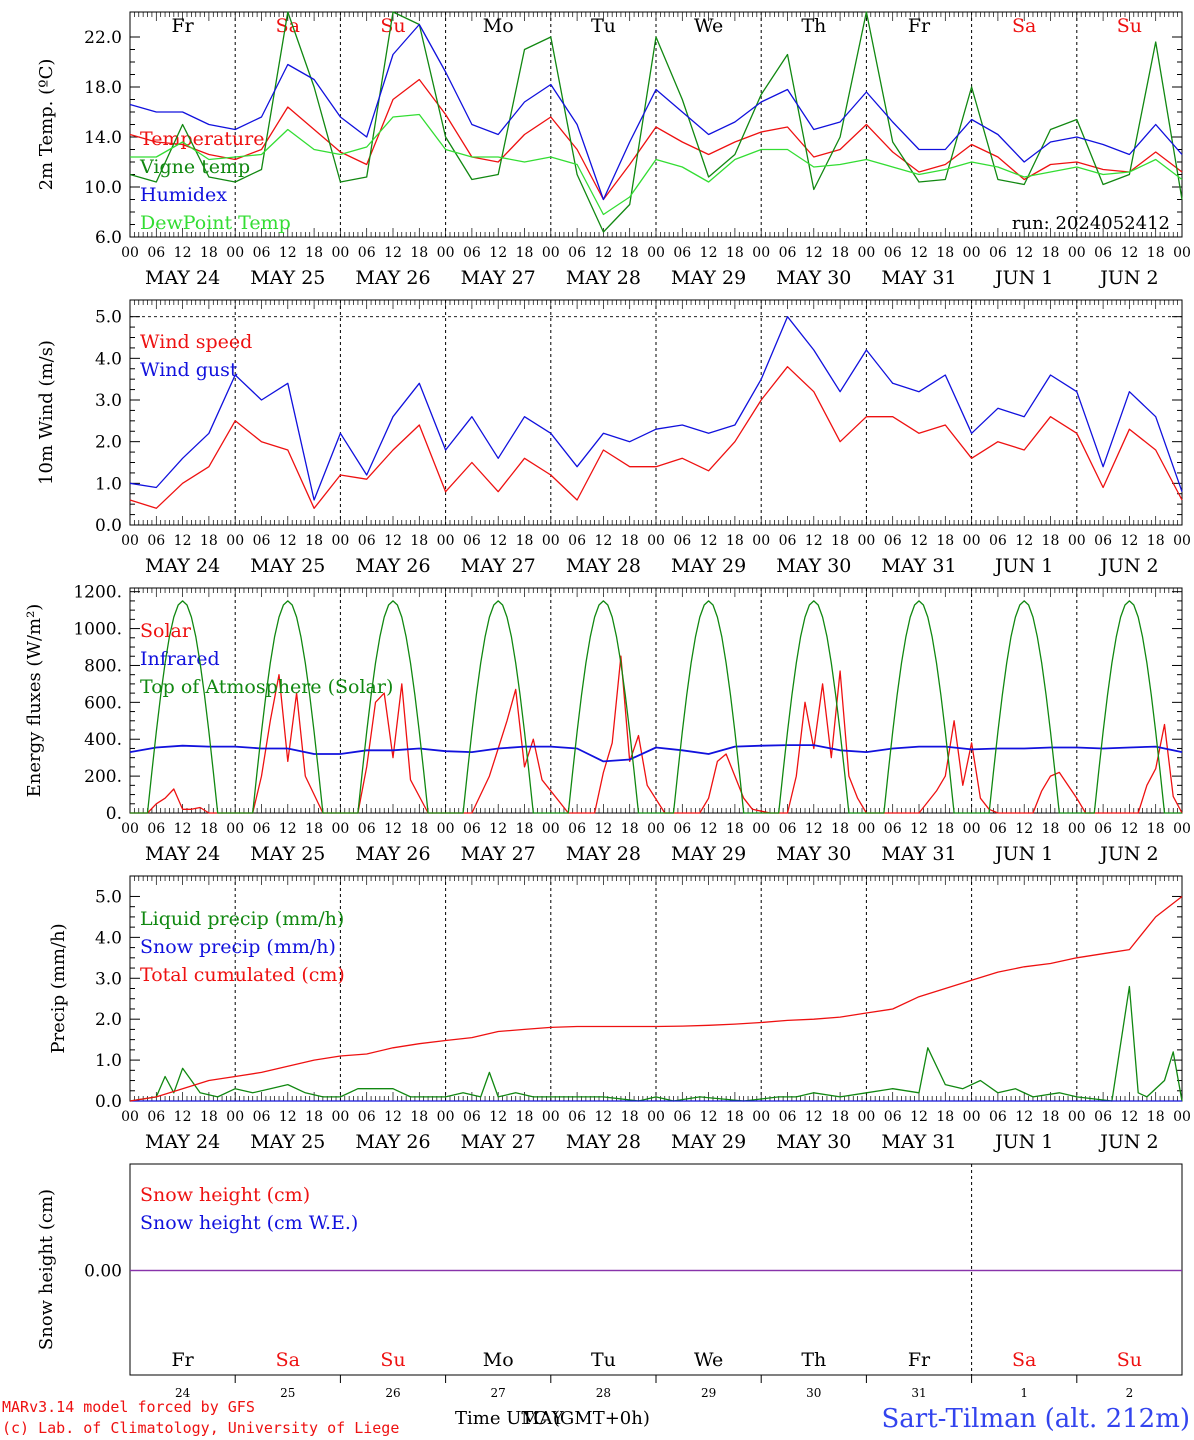  Describe the element at coordinates (242, 975) in the screenshot. I see `legend-entry: Total cumulated (cm)` at that location.